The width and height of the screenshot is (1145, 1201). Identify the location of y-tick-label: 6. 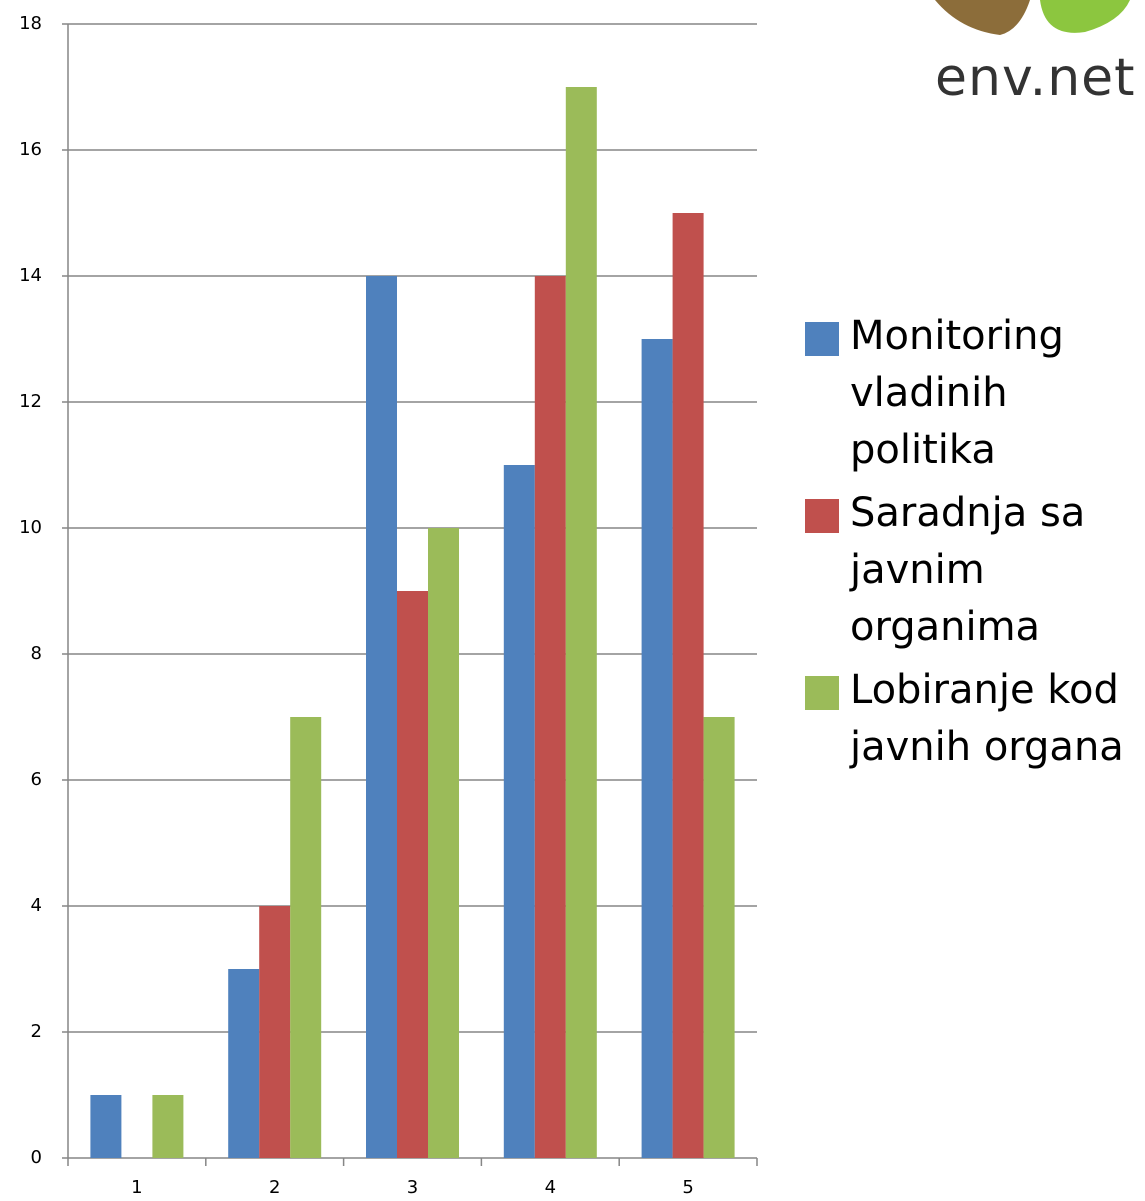
(36, 779).